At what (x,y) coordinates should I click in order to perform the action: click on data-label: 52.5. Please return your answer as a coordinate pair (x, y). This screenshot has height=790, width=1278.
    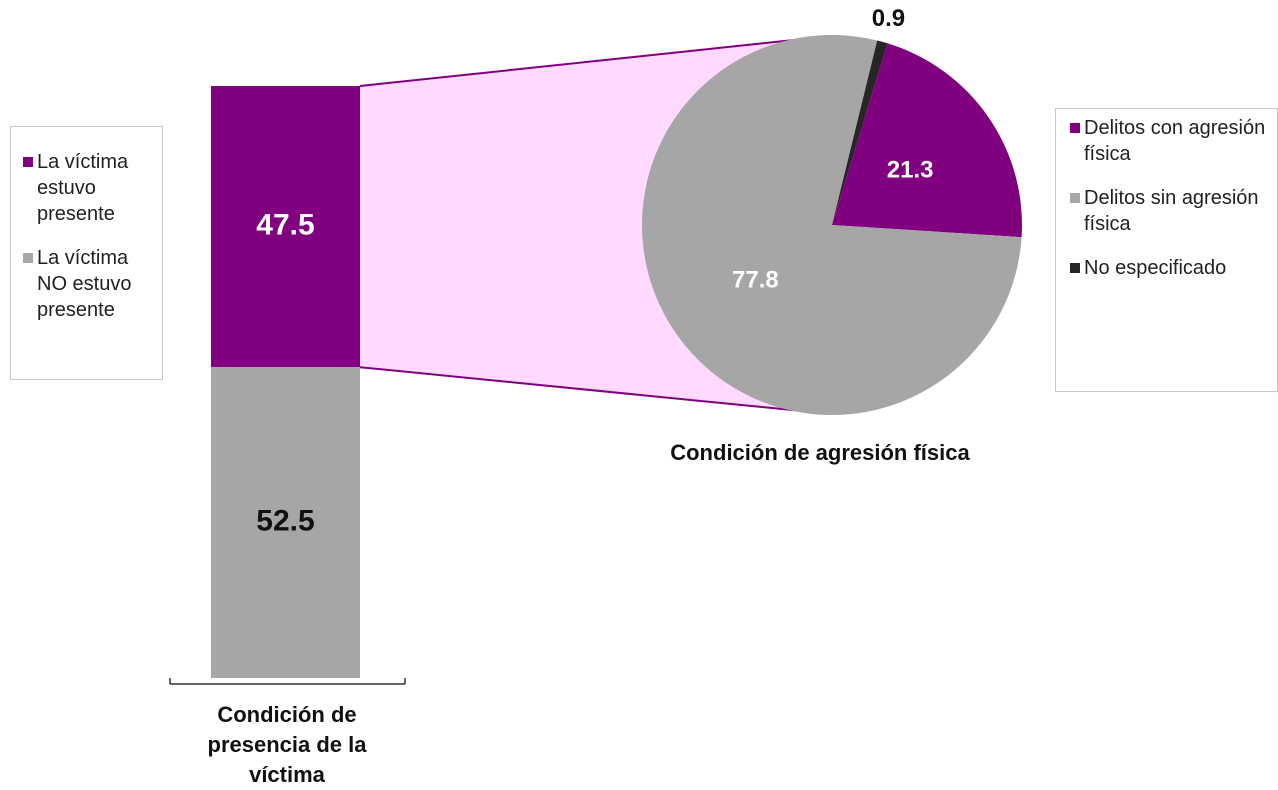
    Looking at the image, I should click on (285, 521).